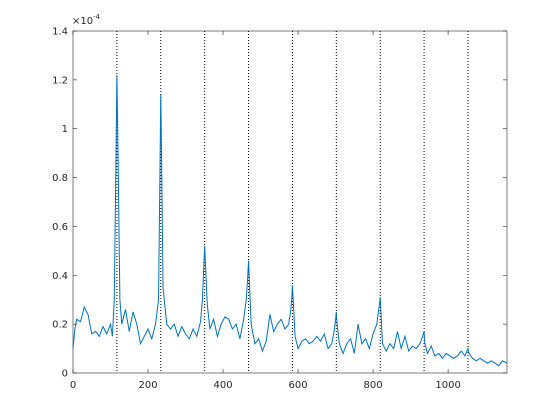  What do you see at coordinates (60, 227) in the screenshot?
I see `y-tick-label: 0.6` at bounding box center [60, 227].